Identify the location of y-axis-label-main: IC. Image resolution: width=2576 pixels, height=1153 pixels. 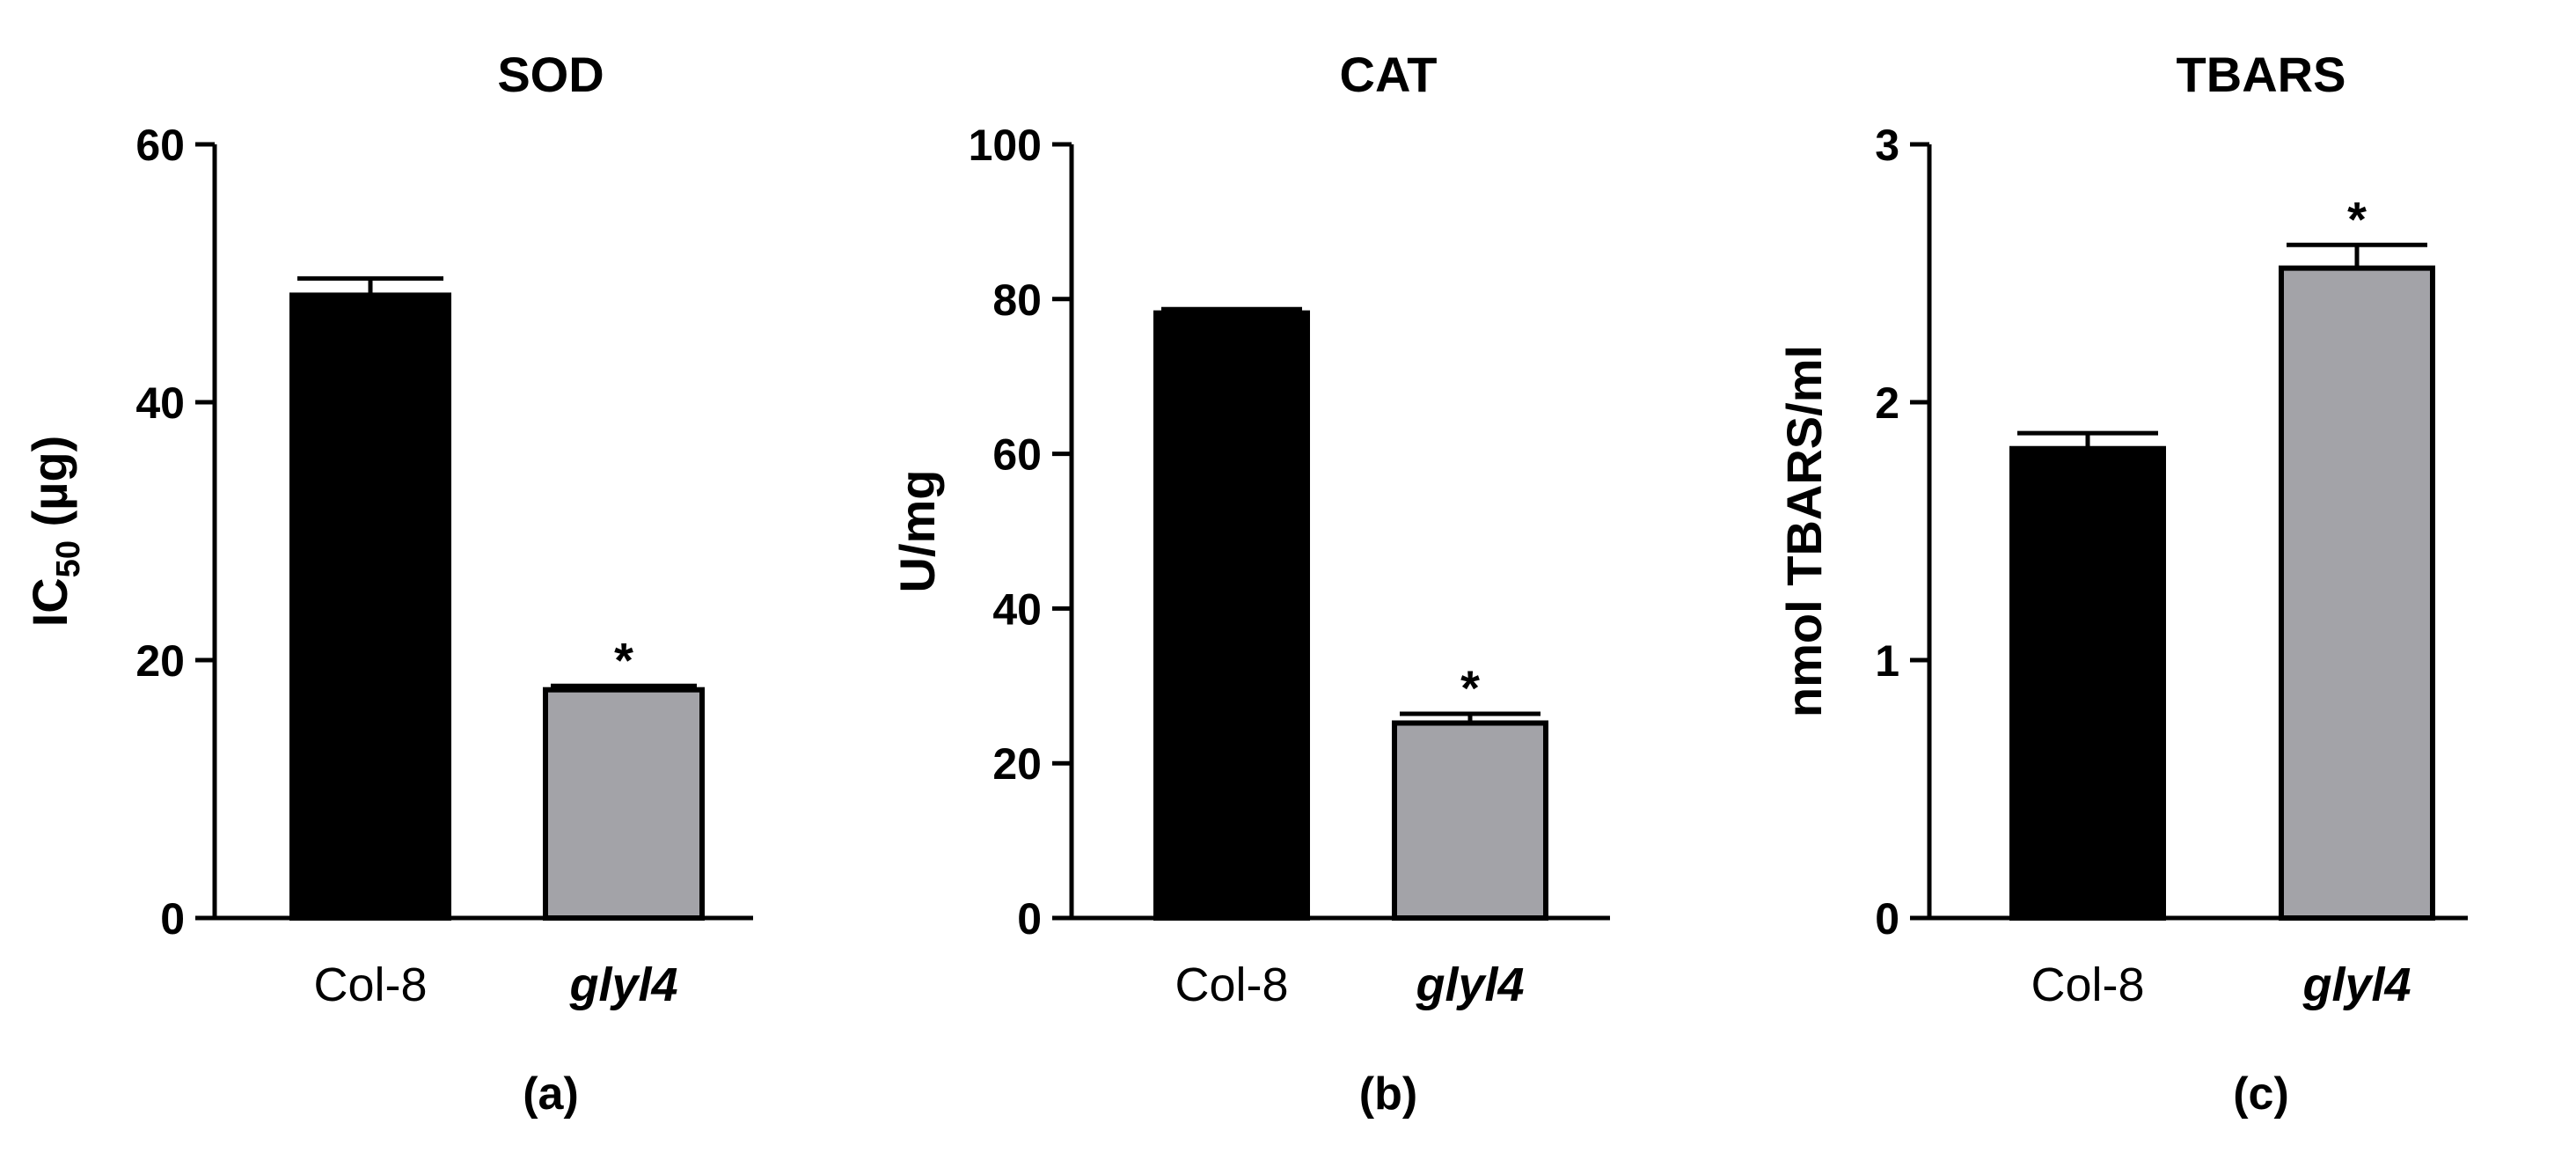
(49, 602).